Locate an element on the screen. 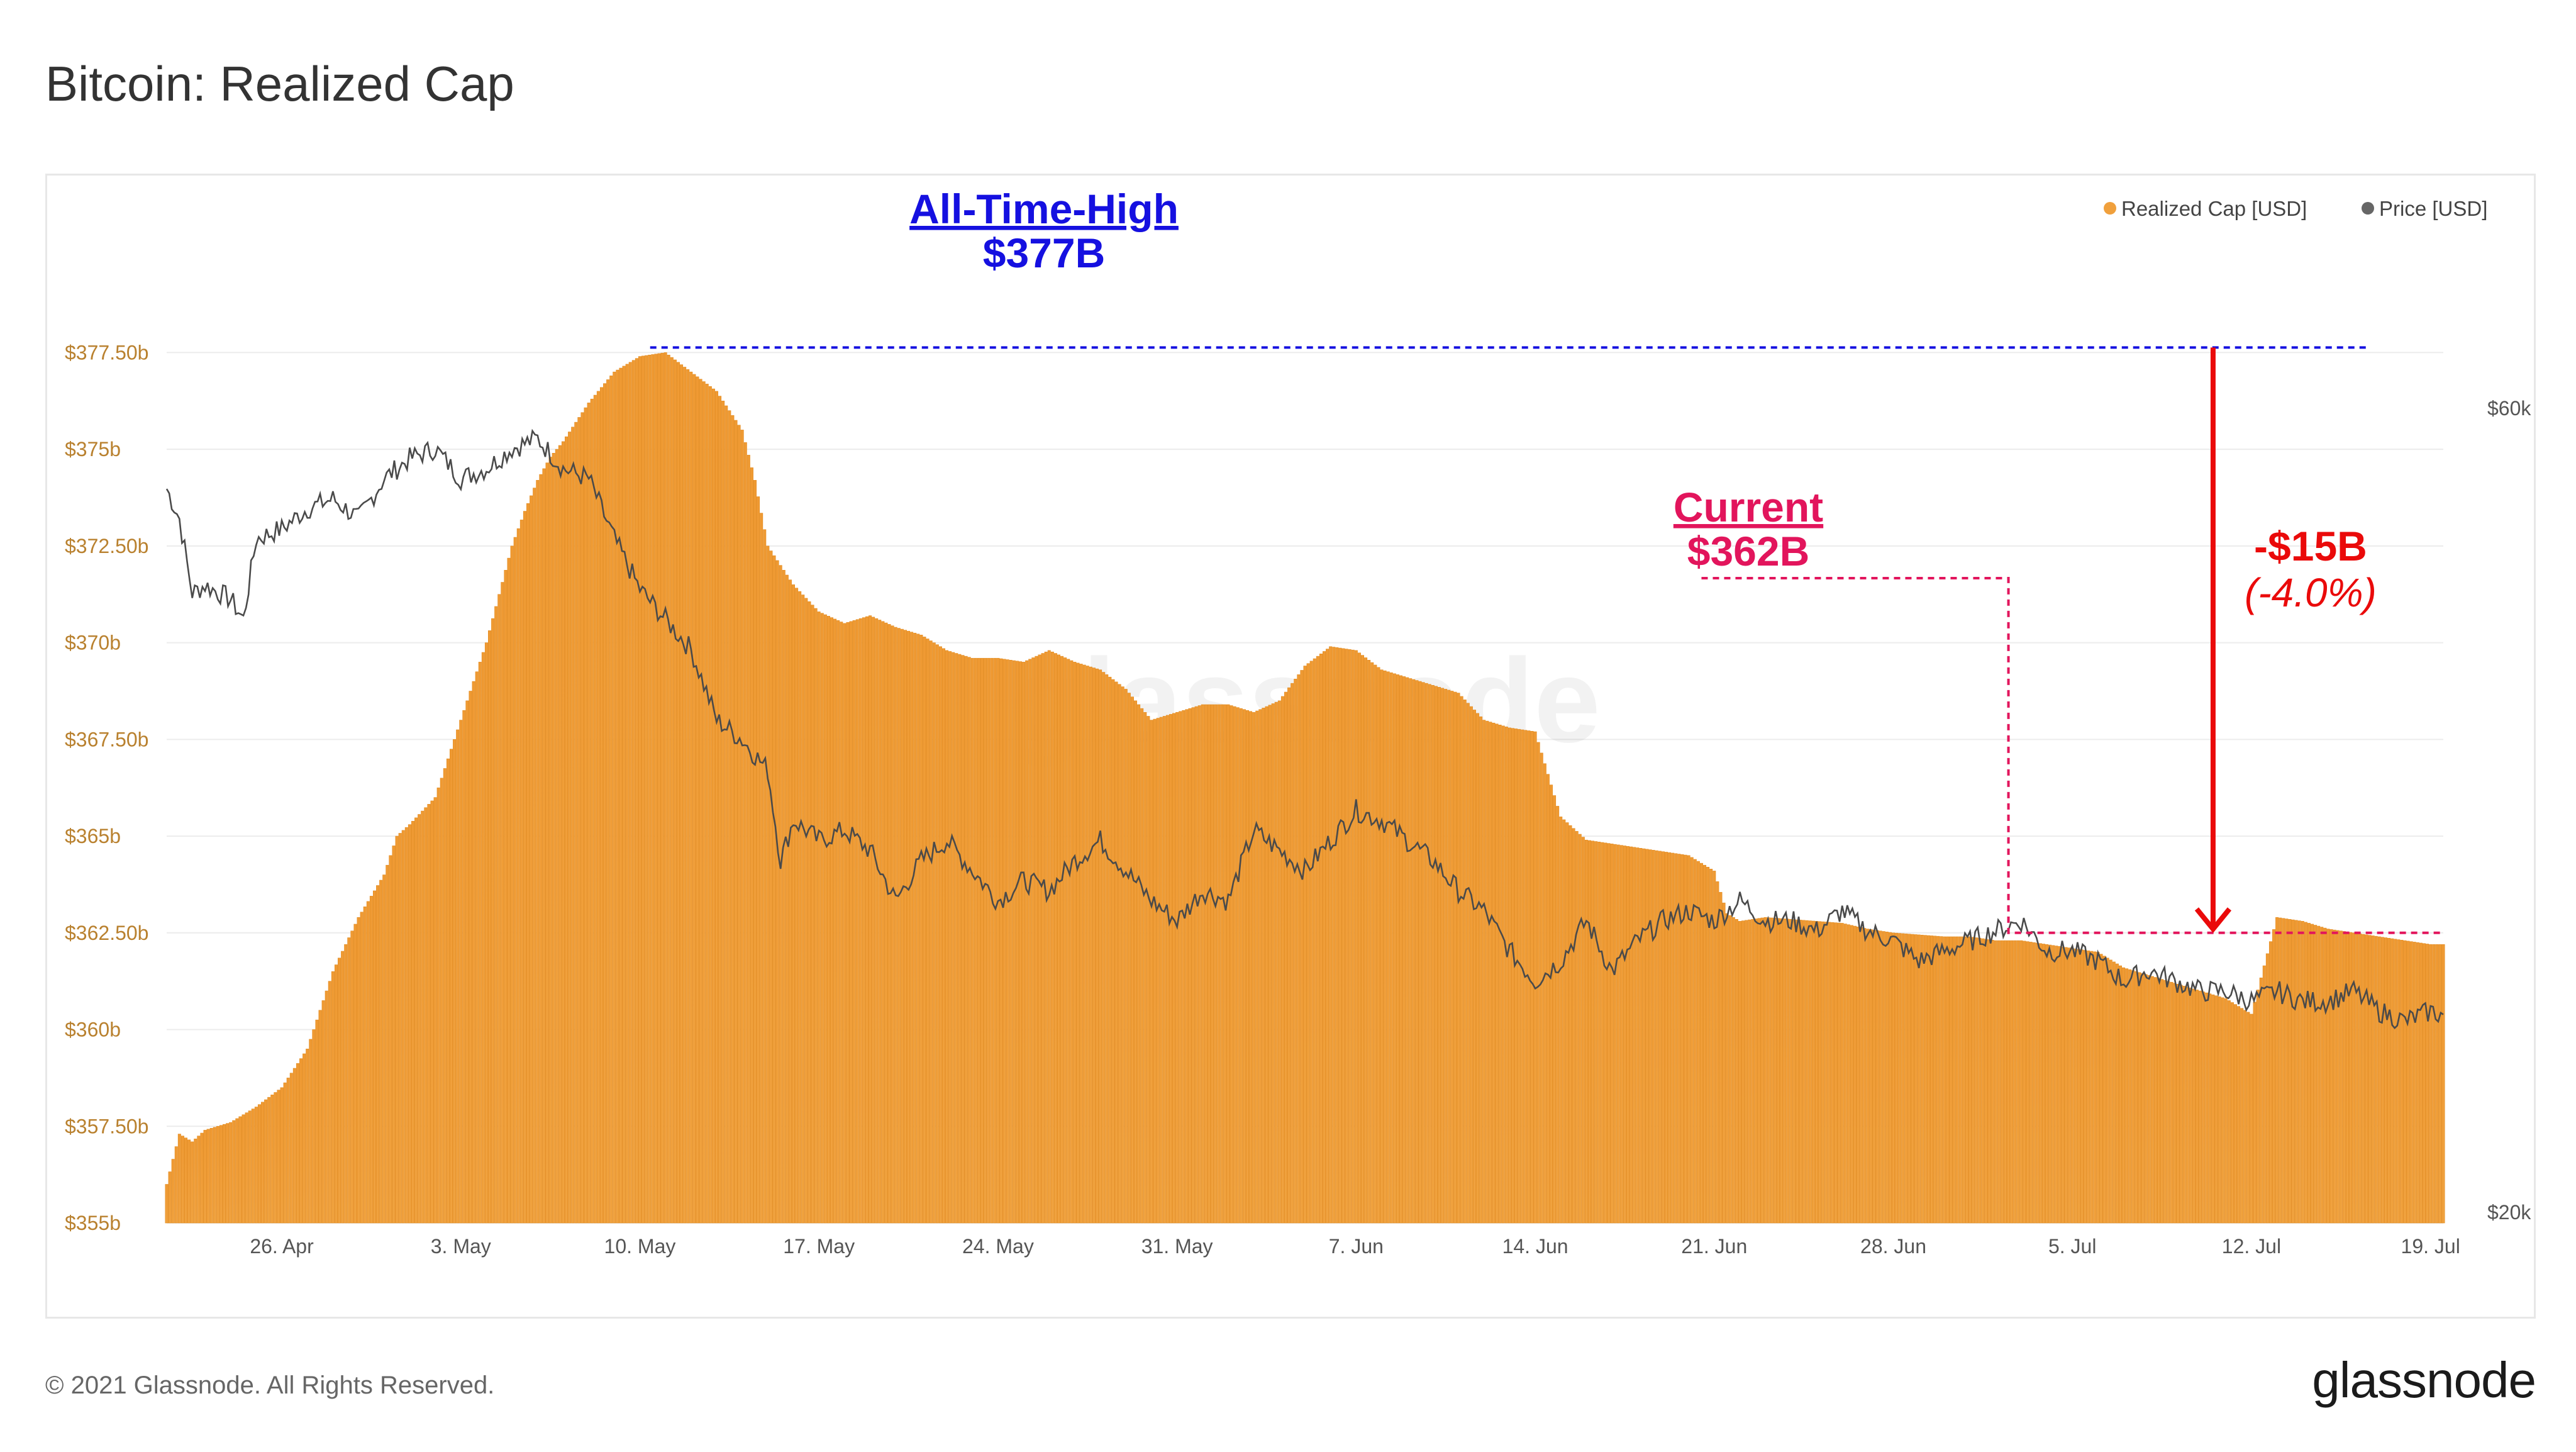 This screenshot has width=2576, height=1452. legend-marker-realized-cap is located at coordinates (2110, 209).